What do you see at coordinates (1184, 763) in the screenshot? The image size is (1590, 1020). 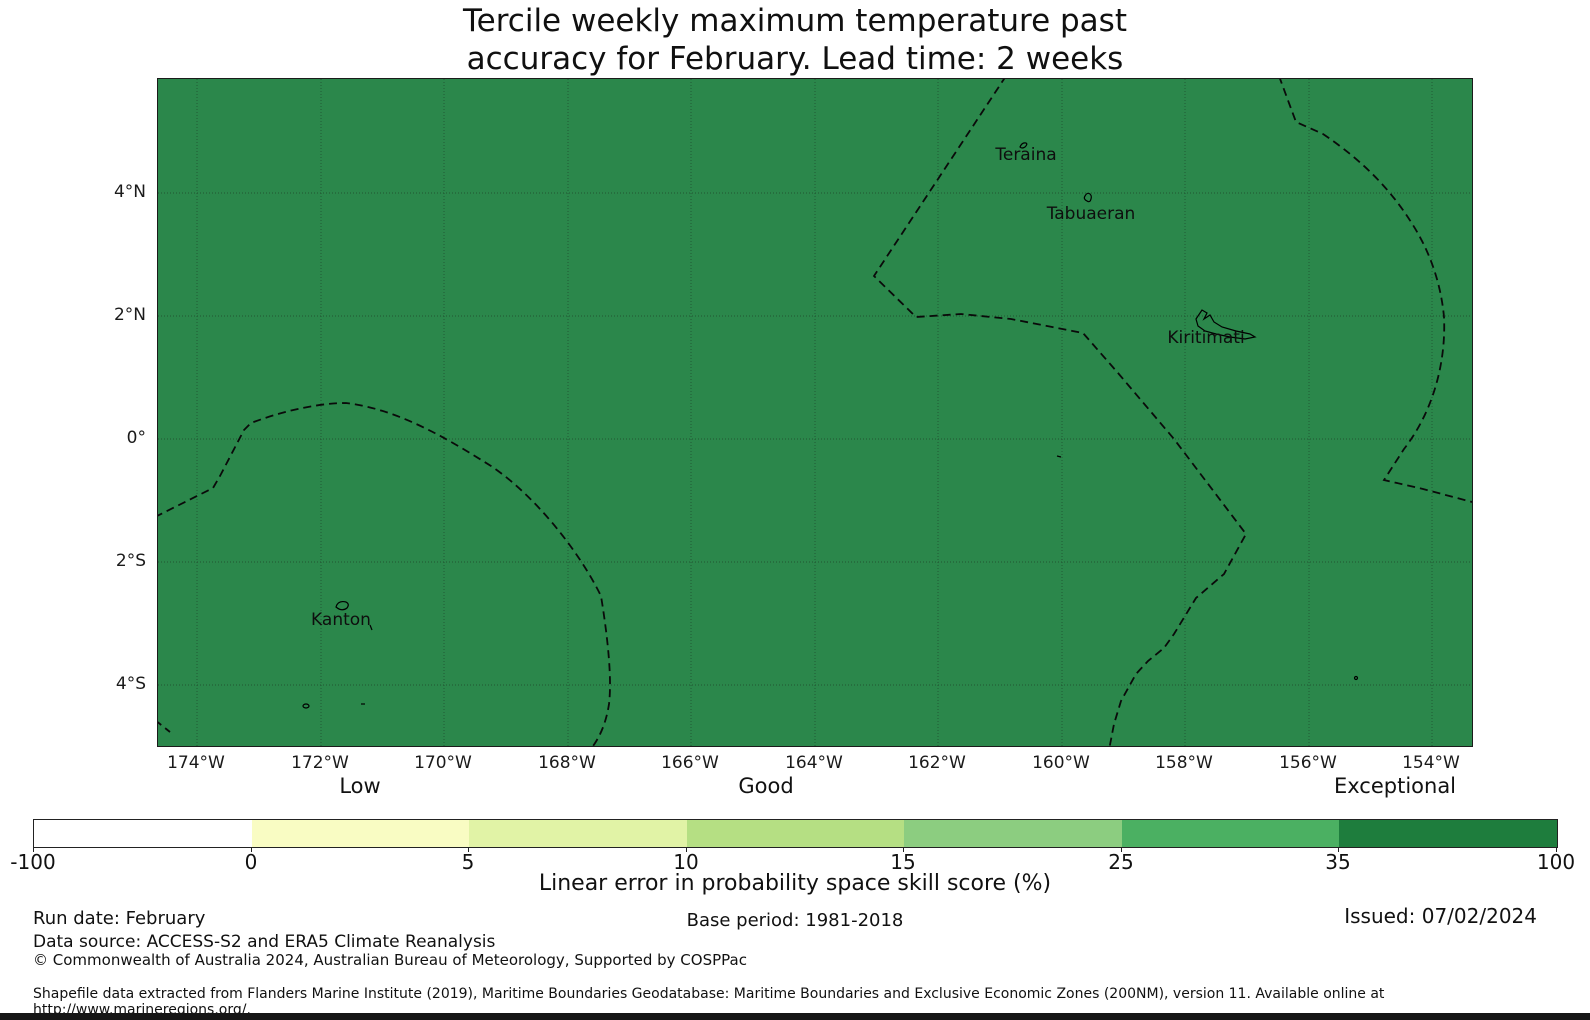 I see `x-tick-label: 158°W` at bounding box center [1184, 763].